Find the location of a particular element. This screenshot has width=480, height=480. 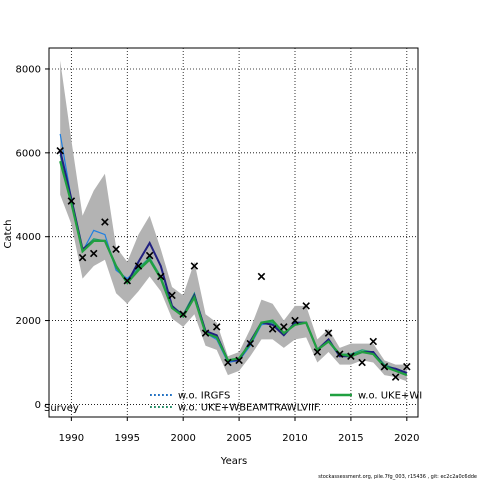

y-tick-label: 4000 is located at coordinates (28, 237).